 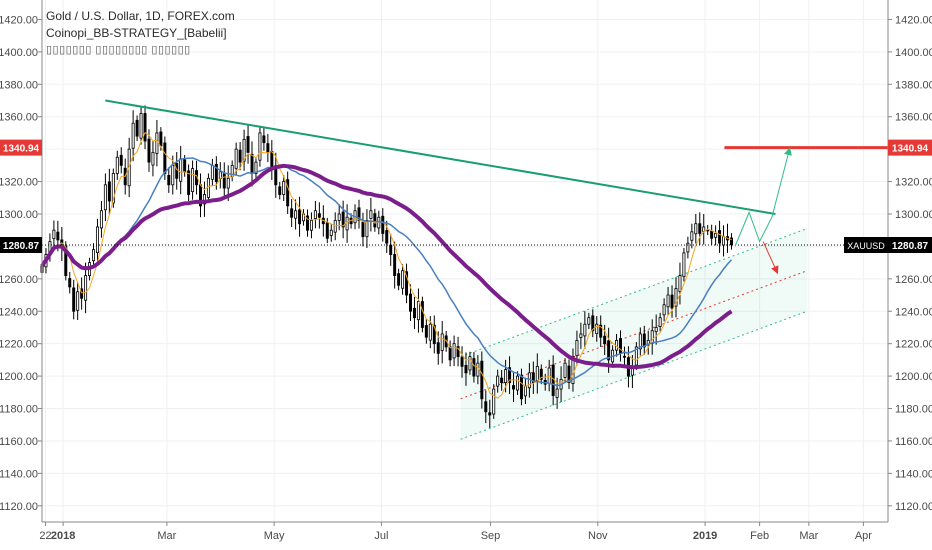 What do you see at coordinates (136, 33) in the screenshot?
I see `indicator-label: Coinopi_BB-STRATEGY_[Babelii]` at bounding box center [136, 33].